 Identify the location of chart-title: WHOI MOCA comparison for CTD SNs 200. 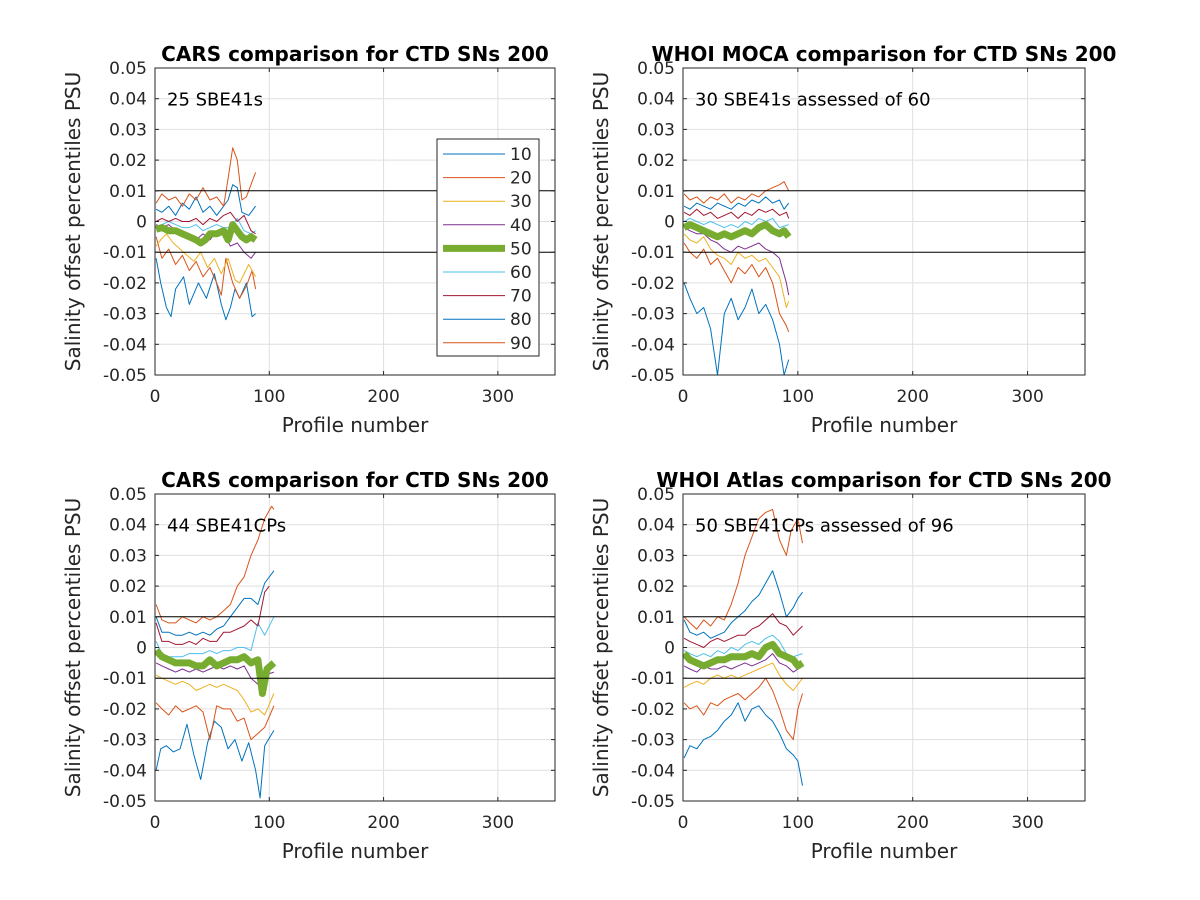
(884, 54).